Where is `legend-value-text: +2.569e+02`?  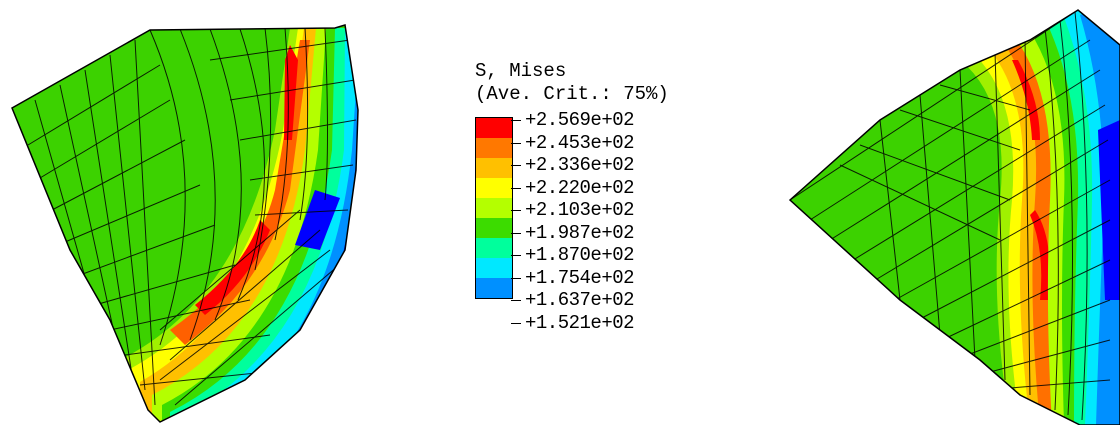
legend-value-text: +2.569e+02 is located at coordinates (580, 120).